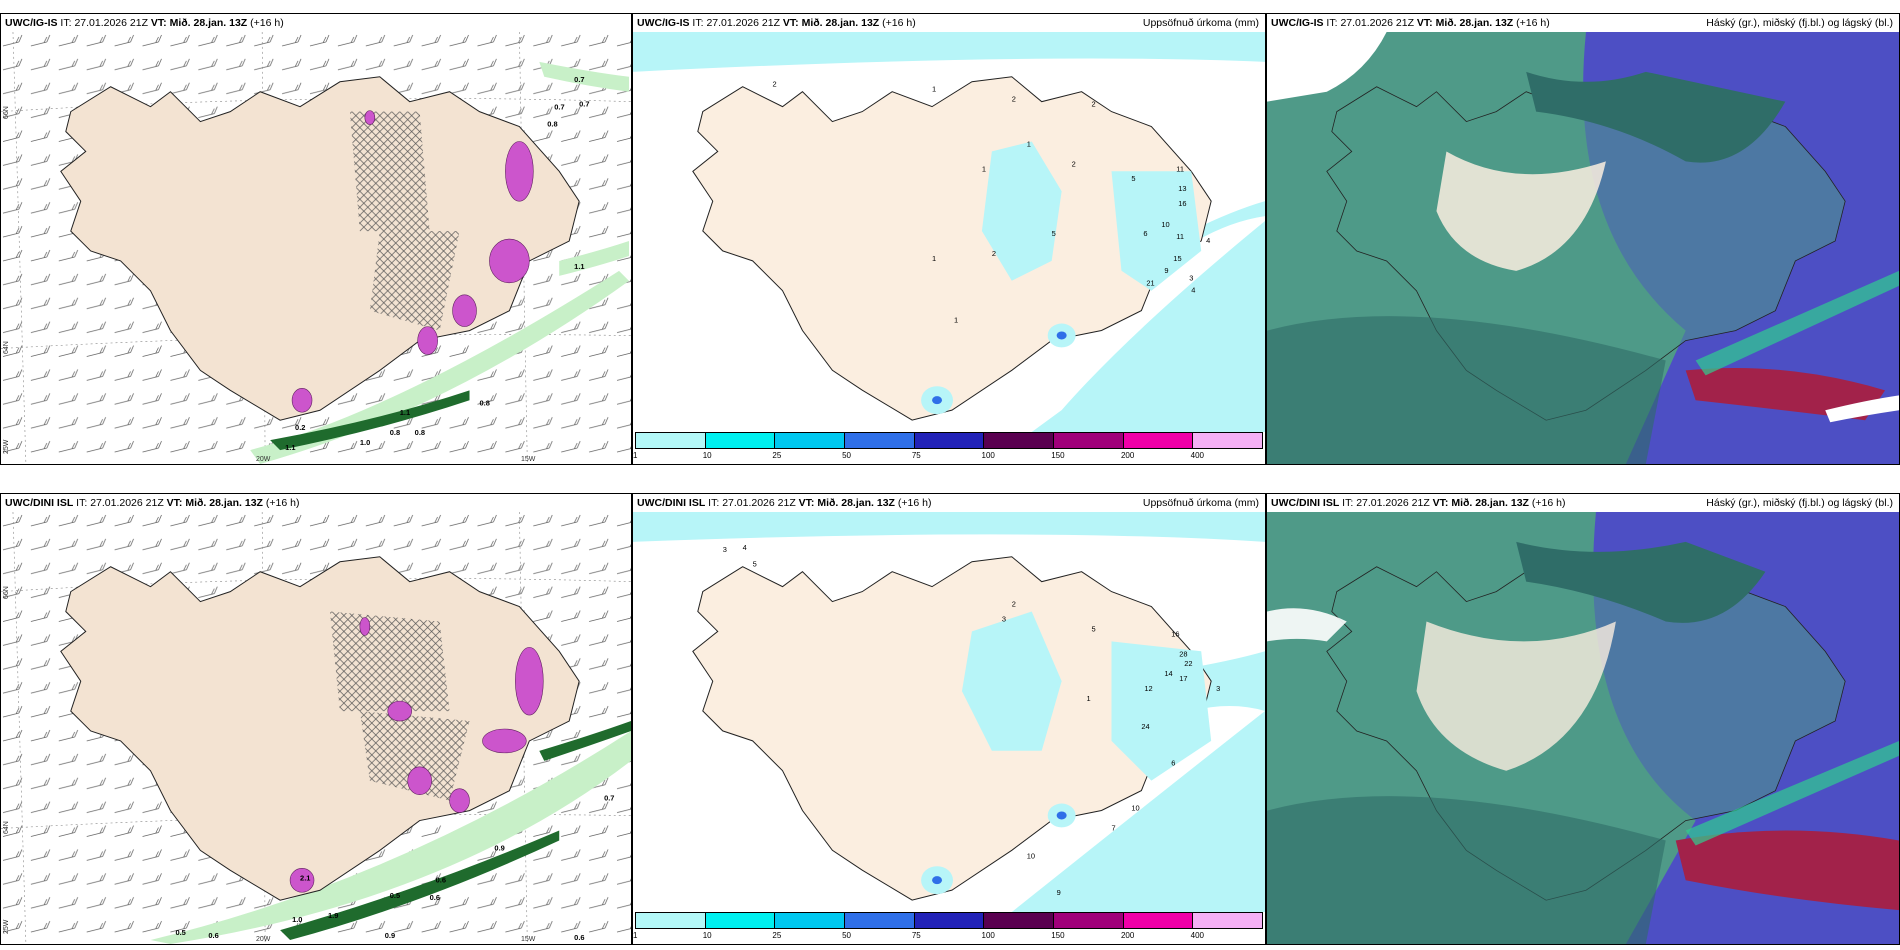 This screenshot has width=1900, height=950. I want to click on legend-tick: 50, so click(847, 935).